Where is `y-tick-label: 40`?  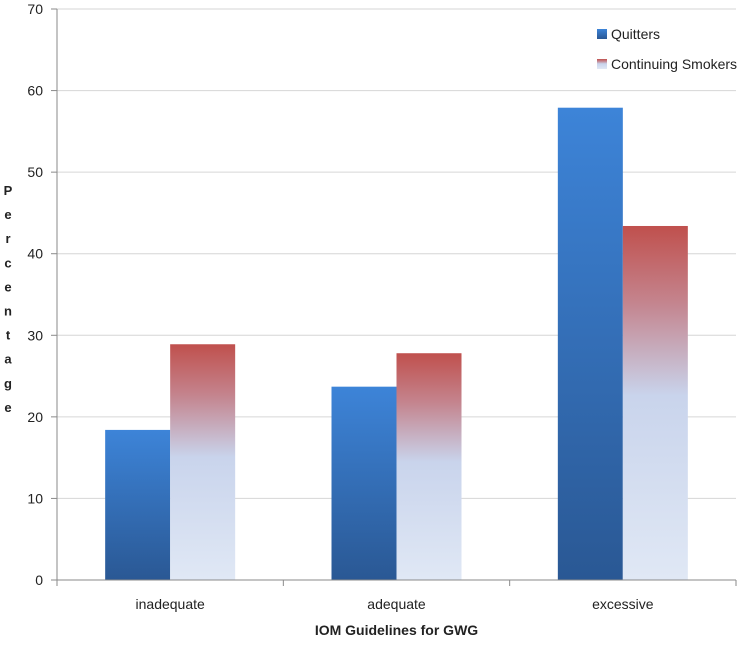
y-tick-label: 40 is located at coordinates (35, 254).